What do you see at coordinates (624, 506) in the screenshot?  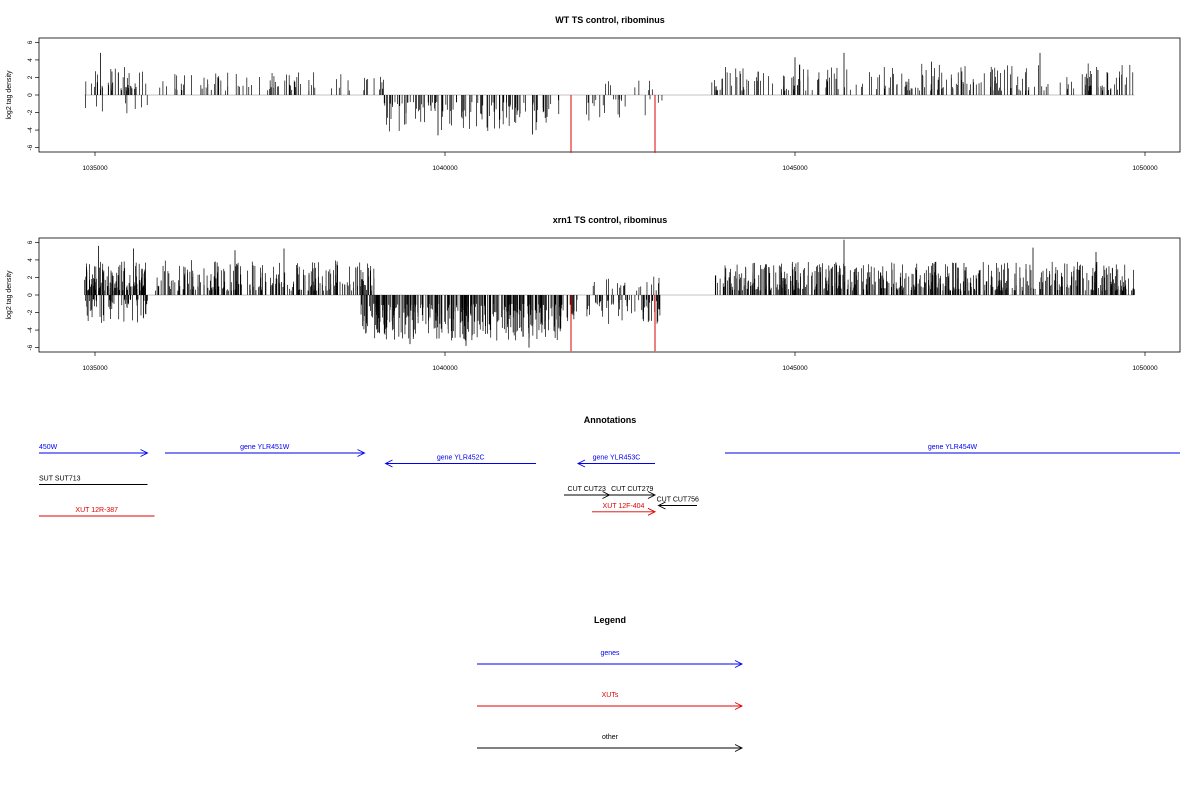 I see `annotation-label: XUT 12F-404` at bounding box center [624, 506].